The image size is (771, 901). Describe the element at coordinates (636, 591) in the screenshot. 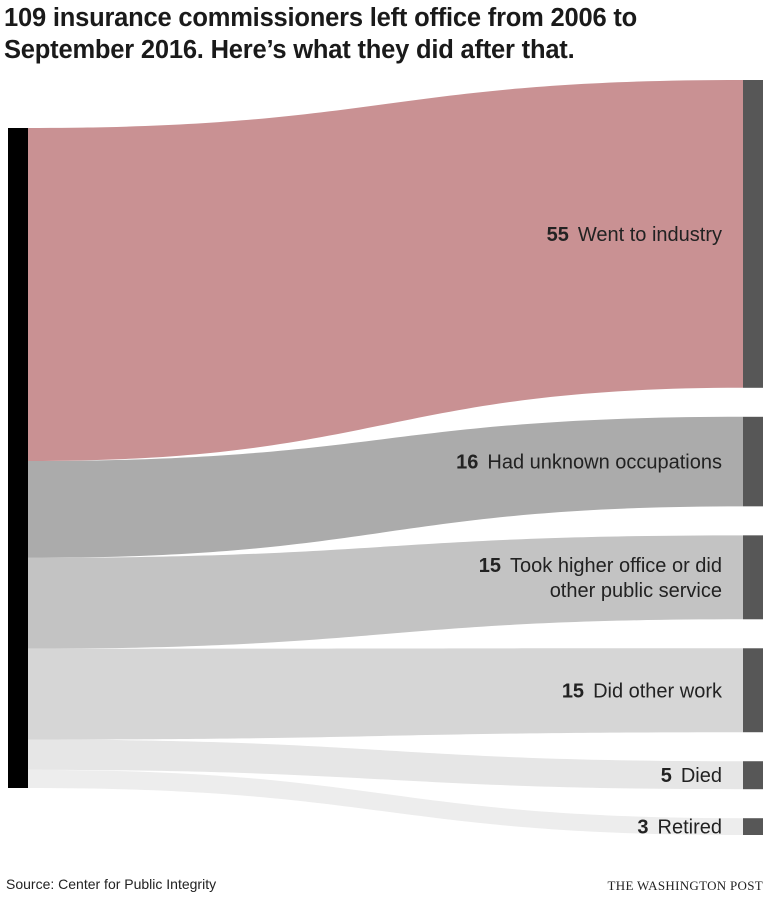

I see `flow-label-line-2-1: other public service` at that location.